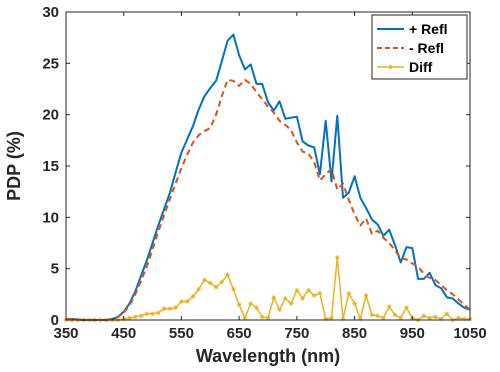  What do you see at coordinates (50, 63) in the screenshot?
I see `y-tick-label: 25` at bounding box center [50, 63].